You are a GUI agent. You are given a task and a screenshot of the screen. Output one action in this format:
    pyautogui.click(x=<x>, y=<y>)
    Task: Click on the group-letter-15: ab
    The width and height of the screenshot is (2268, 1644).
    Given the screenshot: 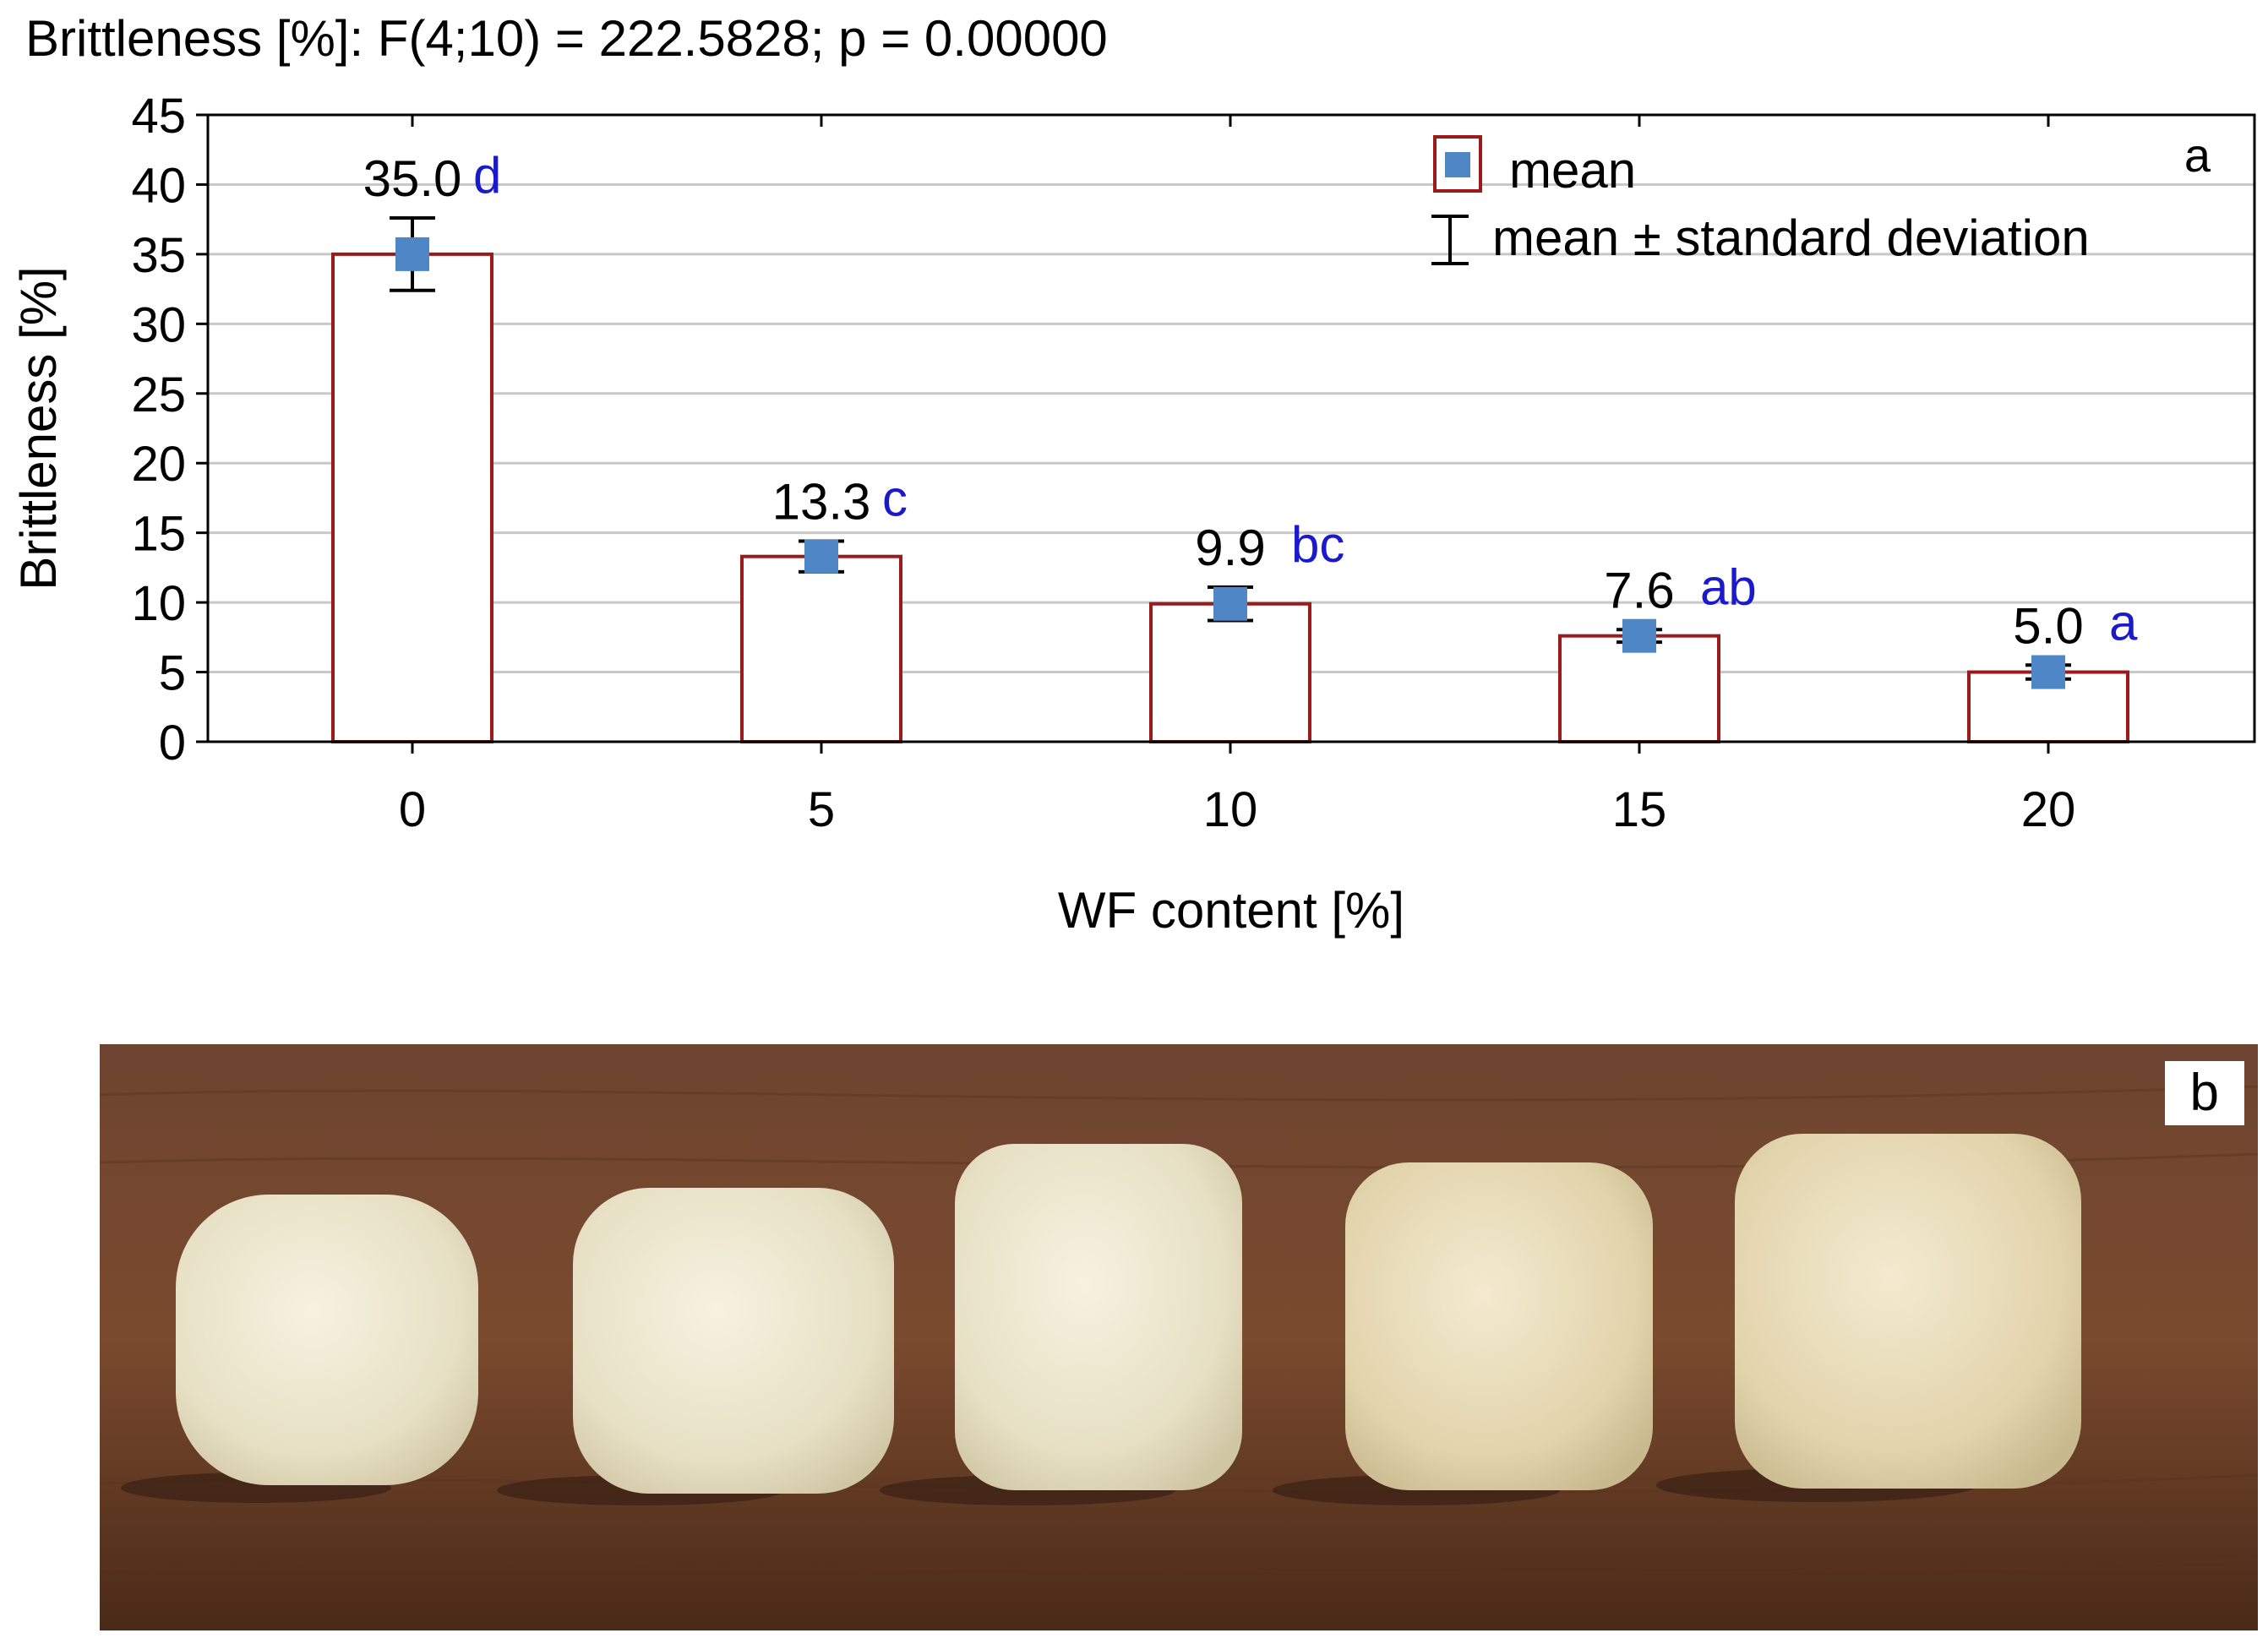 What is the action you would take?
    pyautogui.click(x=1728, y=586)
    